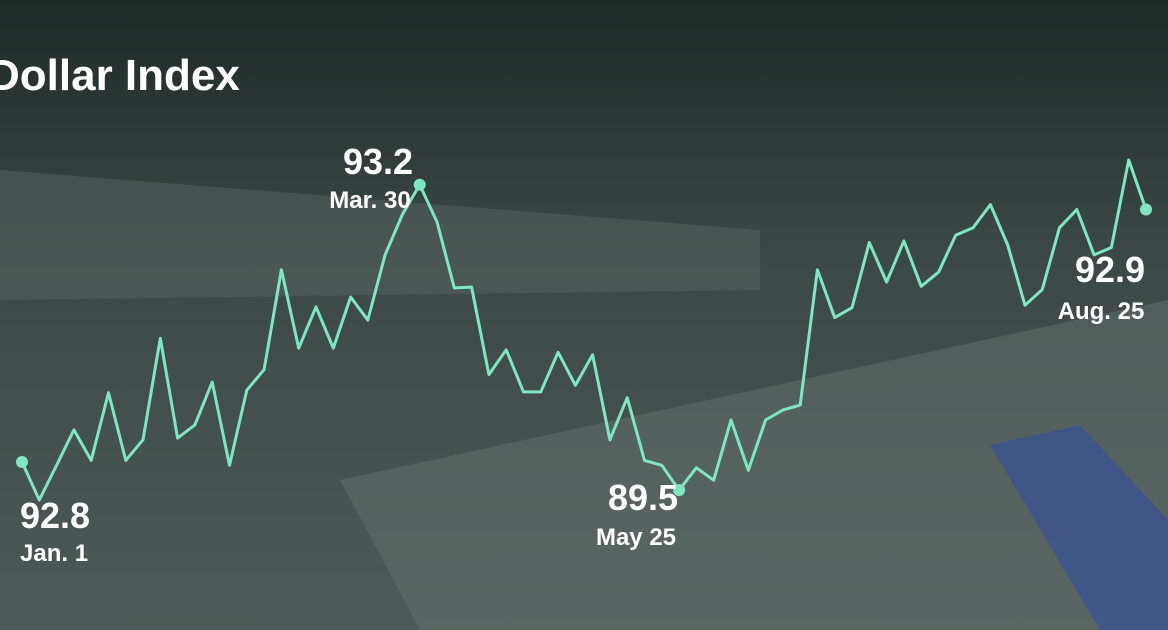 The height and width of the screenshot is (630, 1168). Describe the element at coordinates (1079, 527) in the screenshot. I see `bill-corner` at that location.